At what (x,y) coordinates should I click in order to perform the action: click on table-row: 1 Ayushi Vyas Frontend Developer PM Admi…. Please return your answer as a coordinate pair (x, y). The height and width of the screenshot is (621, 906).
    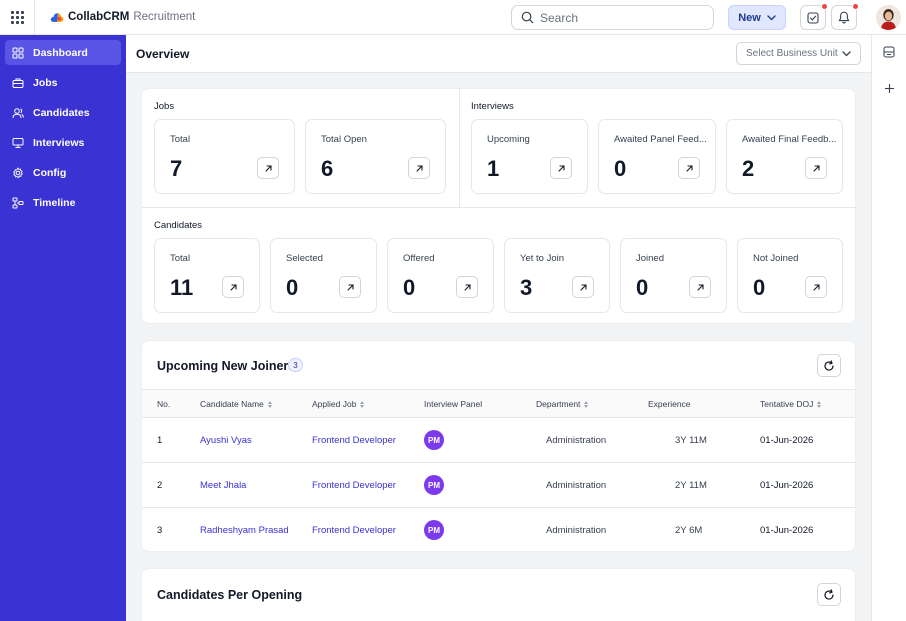
    Looking at the image, I should click on (498, 440).